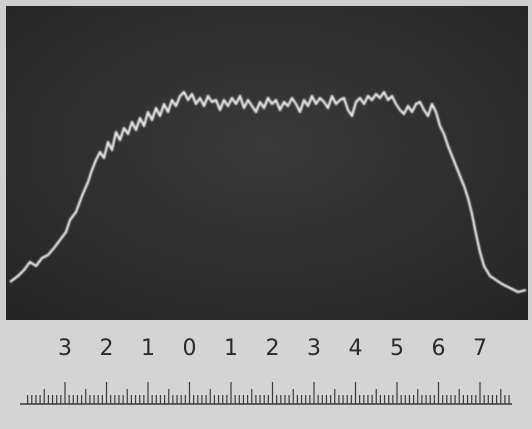 The image size is (532, 429). Describe the element at coordinates (268, 393) in the screenshot. I see `ruler-ticks` at that location.